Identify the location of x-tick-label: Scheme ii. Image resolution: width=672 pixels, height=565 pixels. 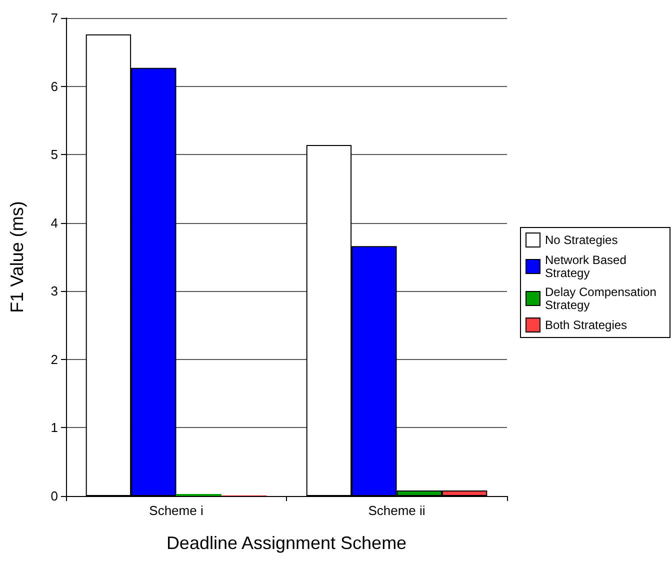
(397, 510).